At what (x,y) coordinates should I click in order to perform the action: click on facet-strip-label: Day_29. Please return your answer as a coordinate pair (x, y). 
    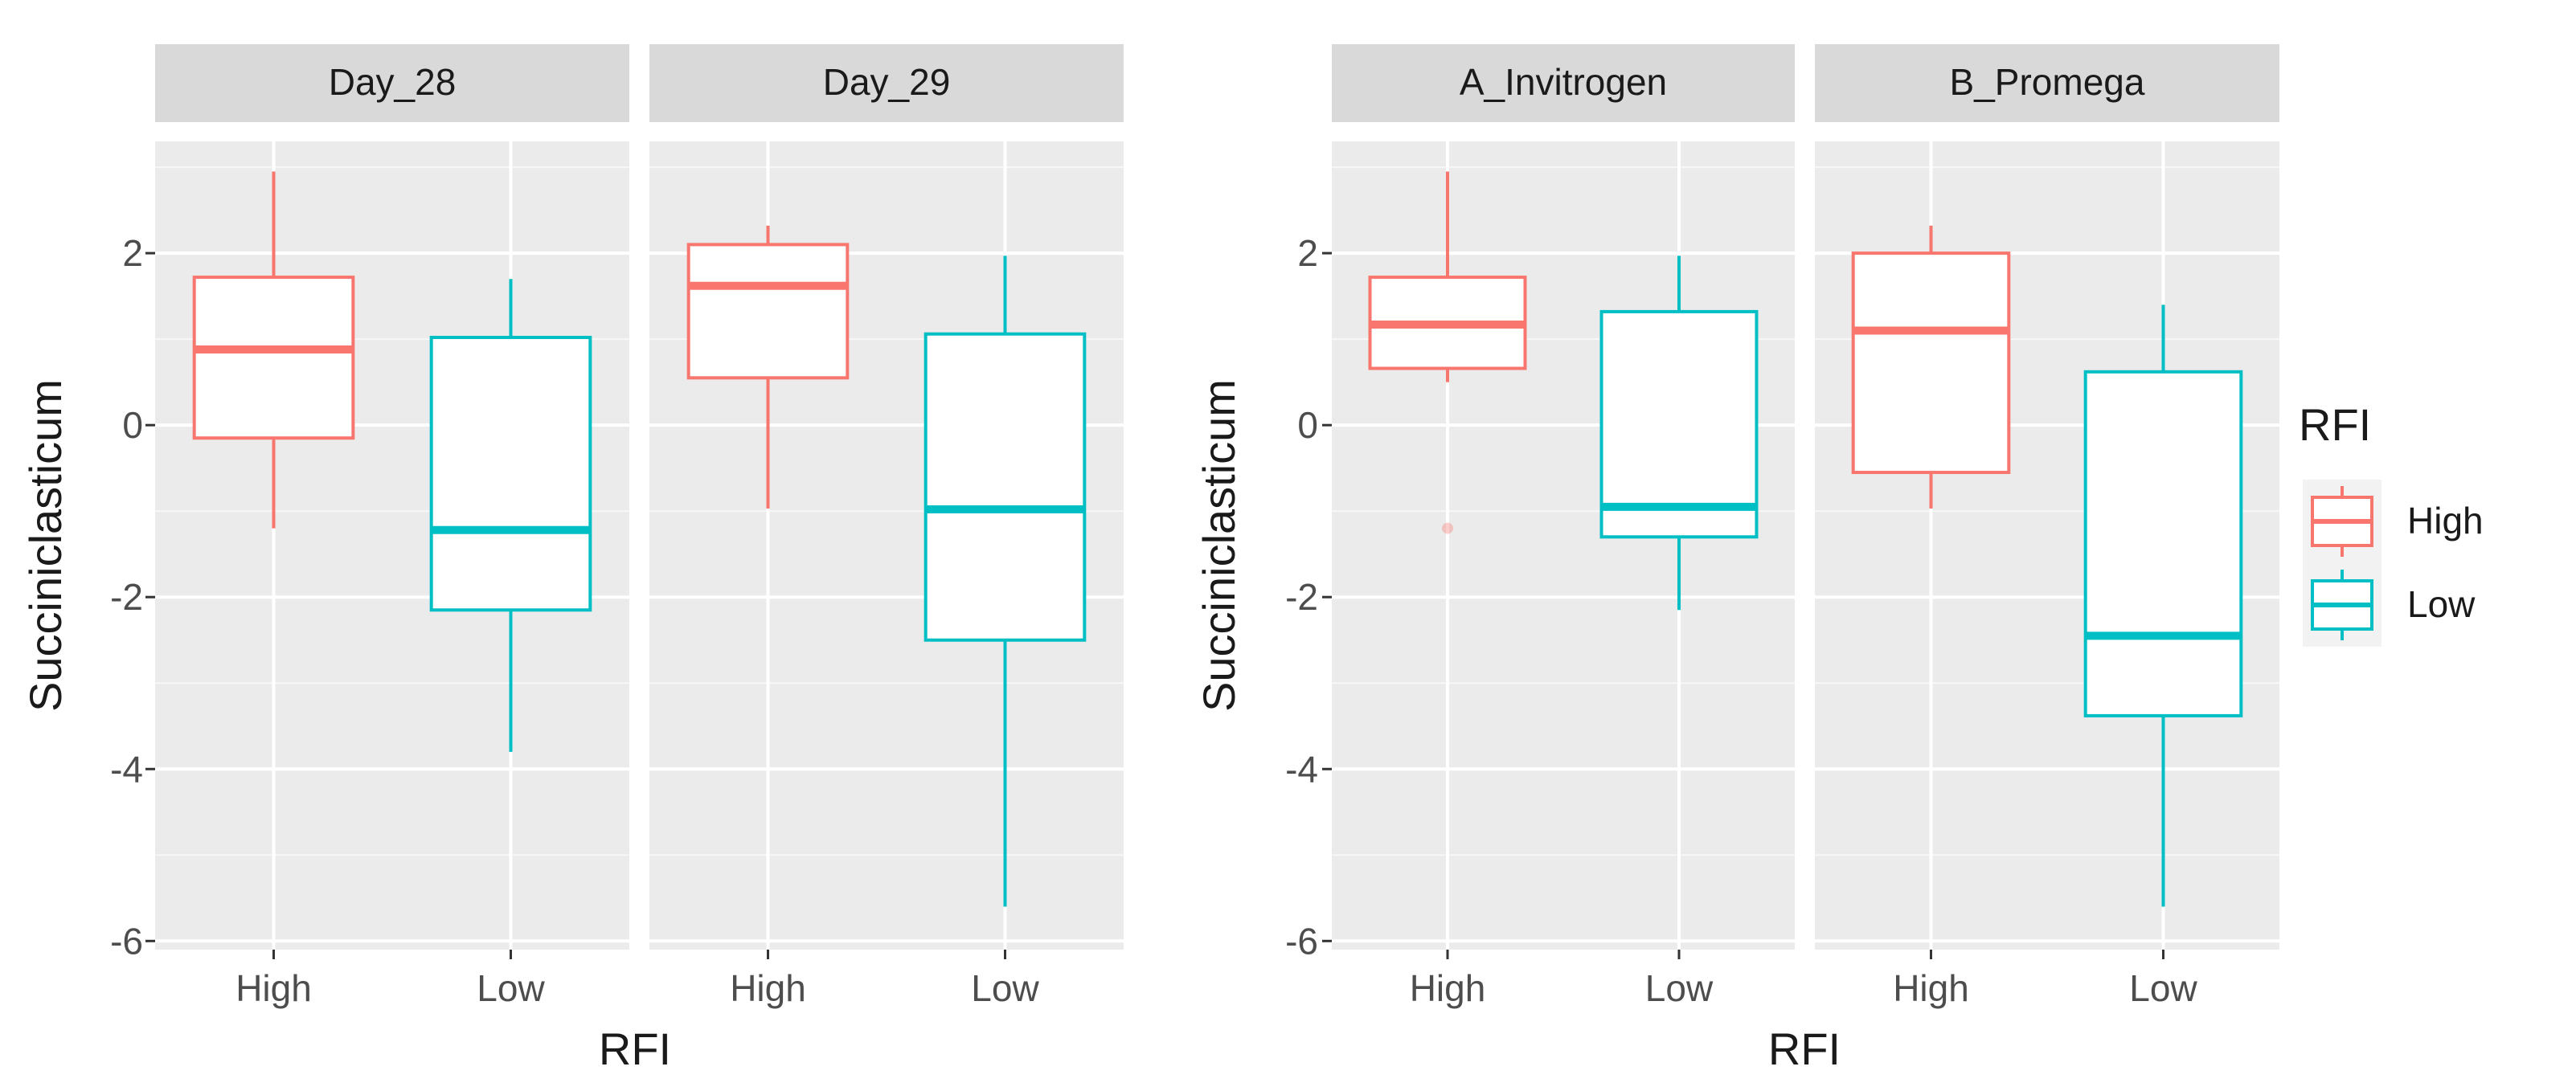
    Looking at the image, I should click on (887, 82).